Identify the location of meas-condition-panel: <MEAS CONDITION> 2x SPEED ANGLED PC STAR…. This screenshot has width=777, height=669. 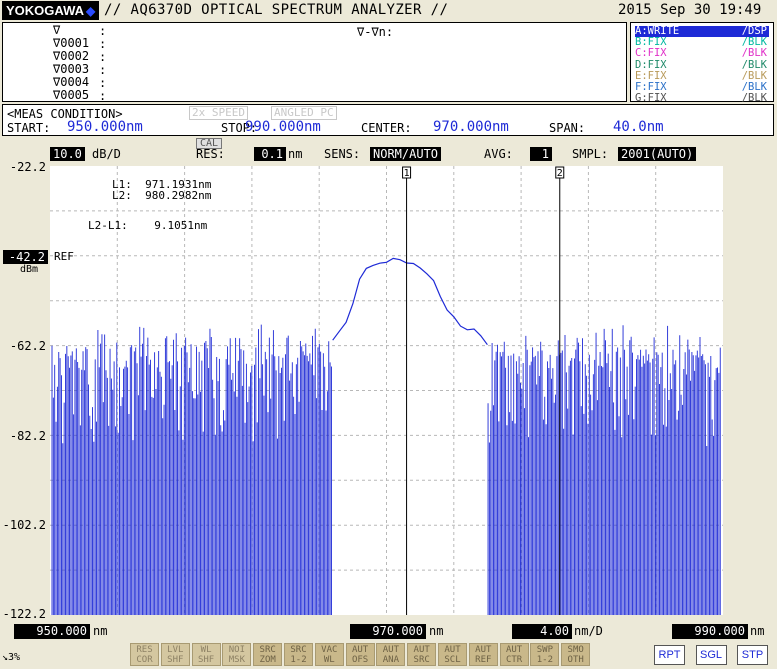
(388, 120).